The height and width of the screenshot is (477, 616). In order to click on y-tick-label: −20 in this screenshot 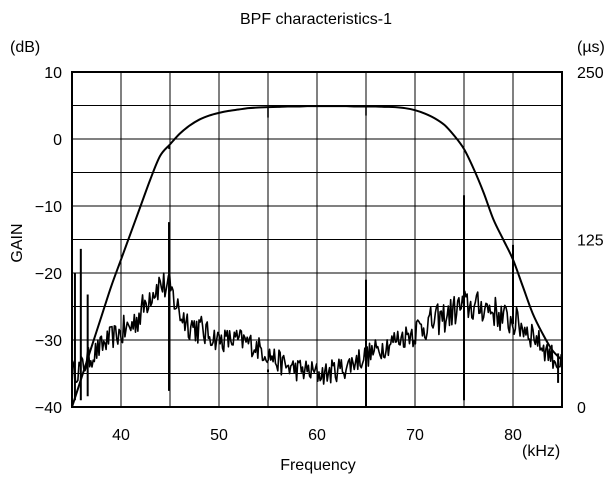, I will do `click(48, 274)`.